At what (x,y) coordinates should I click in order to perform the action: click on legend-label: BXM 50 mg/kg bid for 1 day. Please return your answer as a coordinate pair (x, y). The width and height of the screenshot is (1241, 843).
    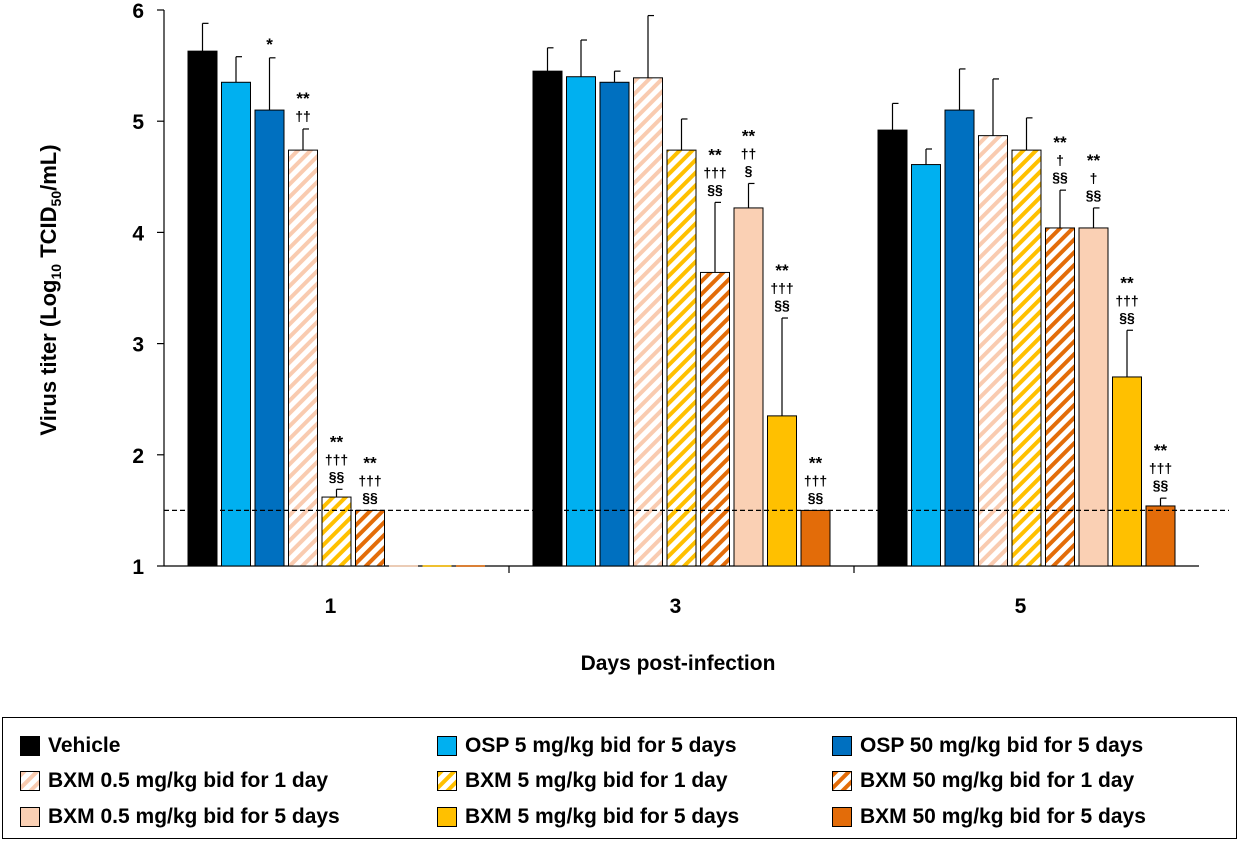
    Looking at the image, I should click on (997, 780).